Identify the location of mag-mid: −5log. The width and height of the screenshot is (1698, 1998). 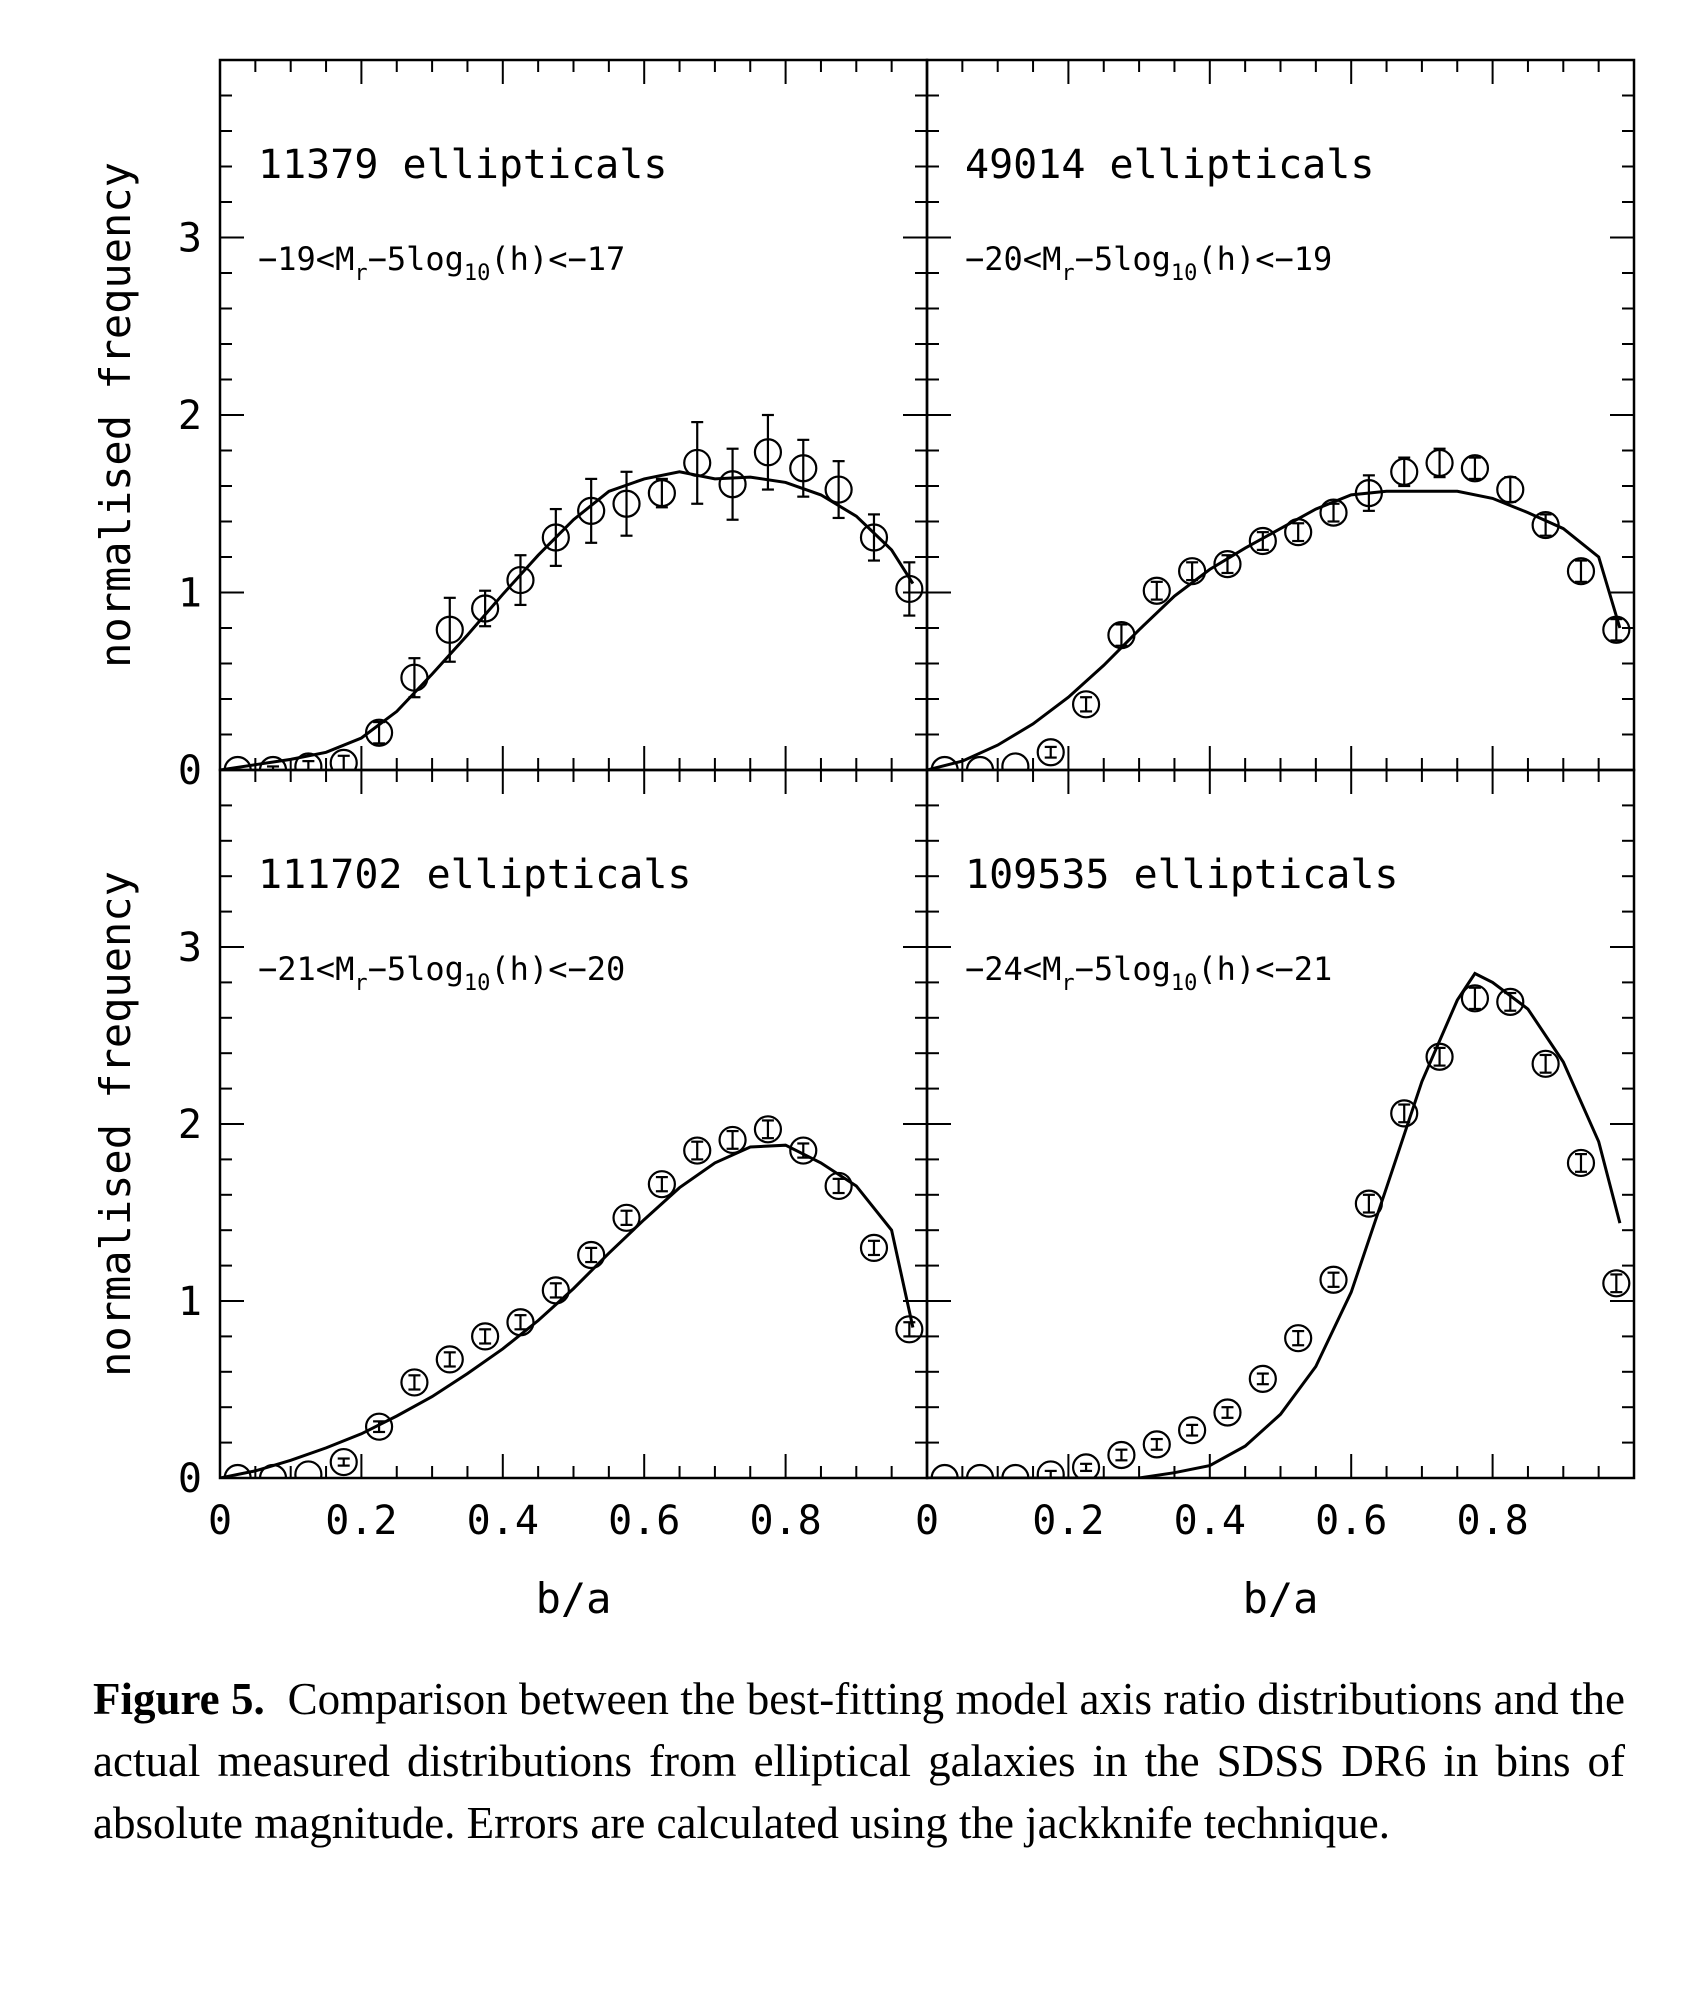
(416, 969).